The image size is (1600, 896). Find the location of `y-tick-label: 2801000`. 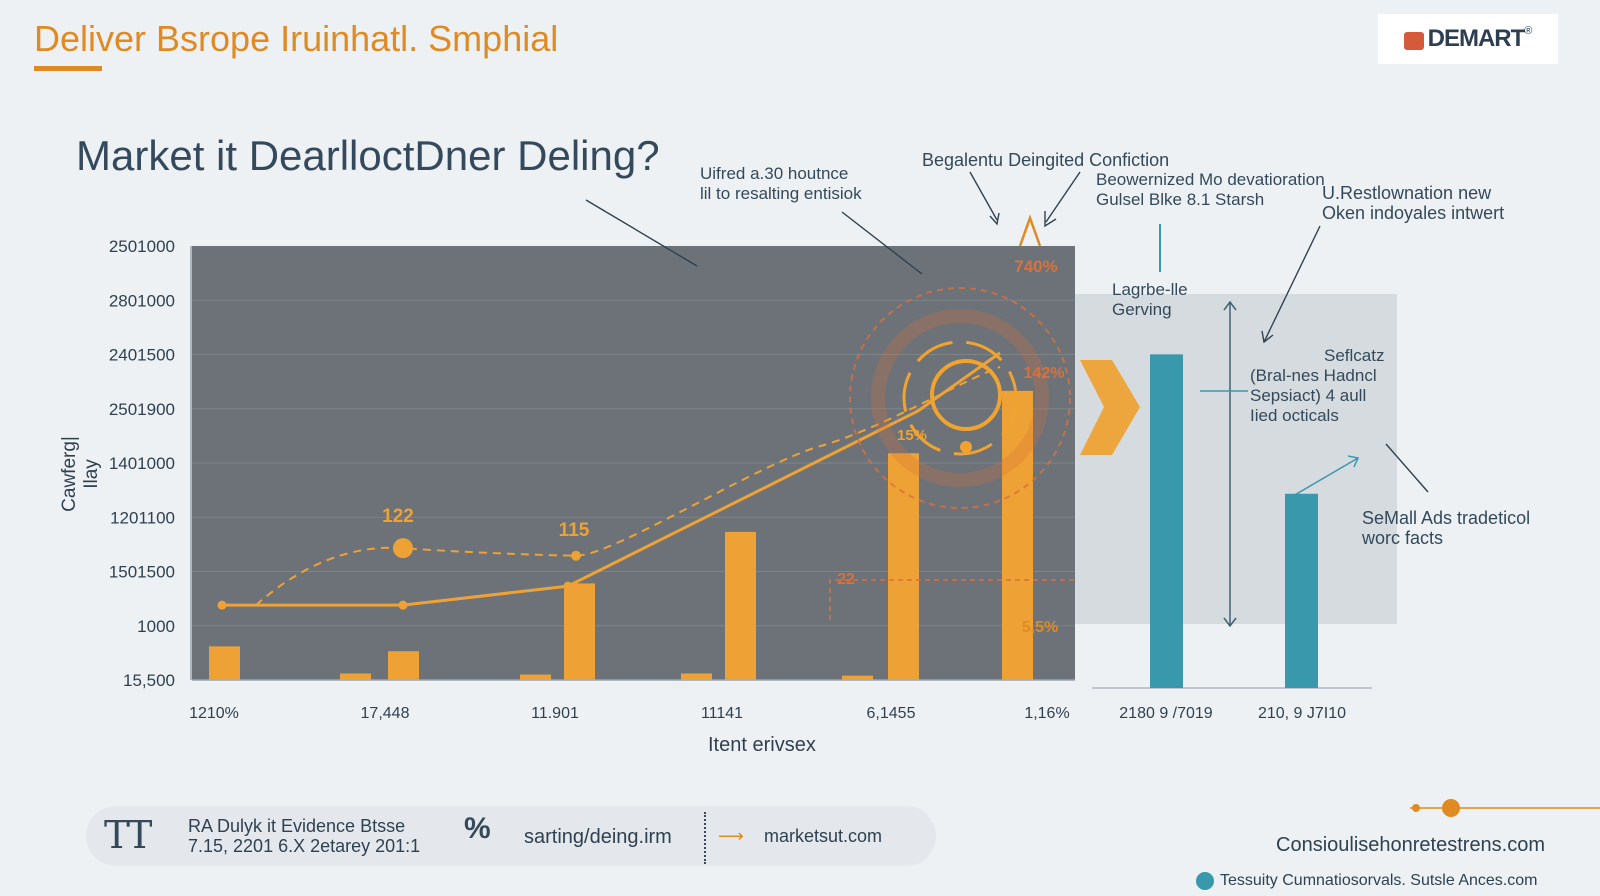

y-tick-label: 2801000 is located at coordinates (142, 300).